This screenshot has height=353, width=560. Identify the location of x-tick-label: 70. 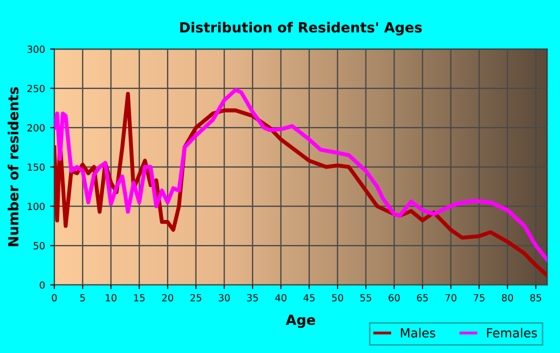
(450, 298).